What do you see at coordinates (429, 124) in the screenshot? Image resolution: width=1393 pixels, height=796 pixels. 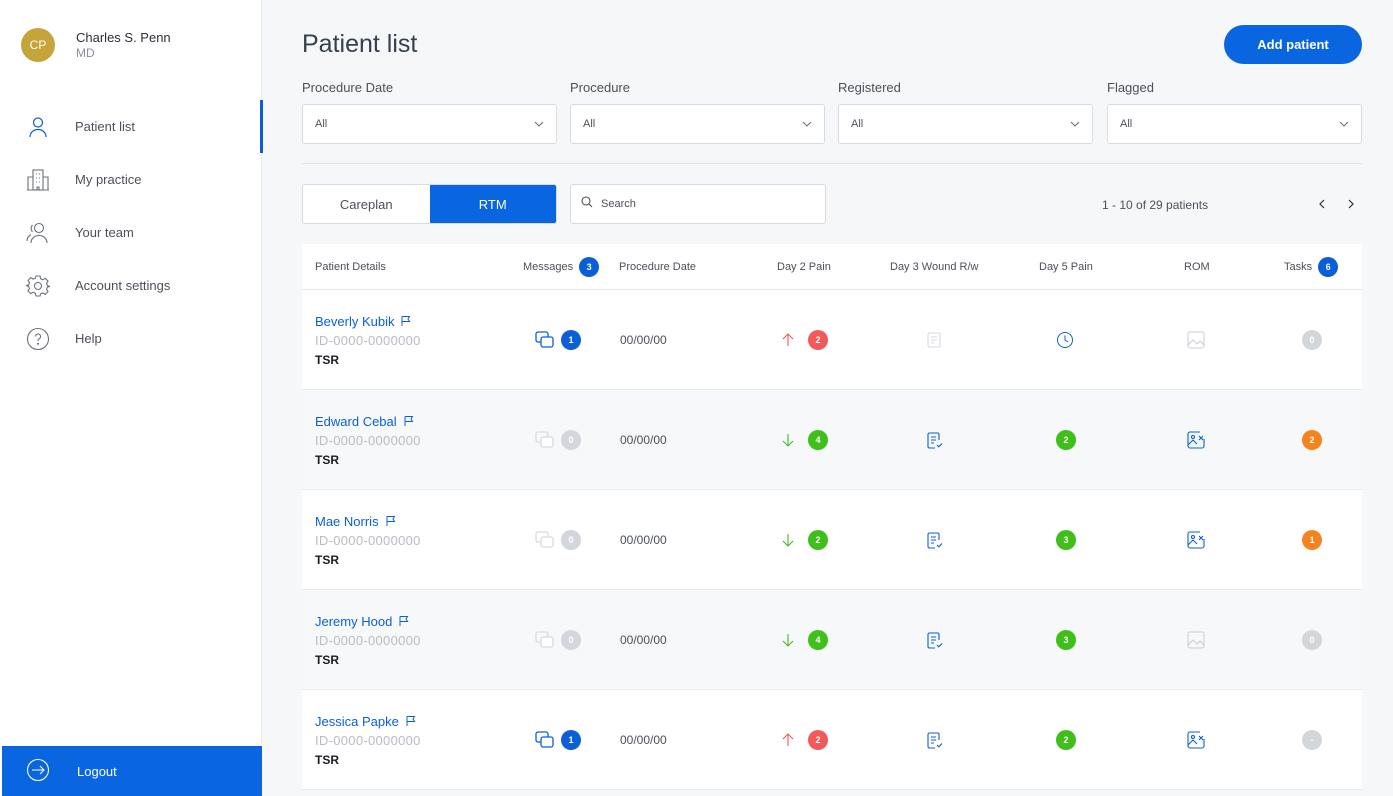 I see `procedure-date-select: All` at bounding box center [429, 124].